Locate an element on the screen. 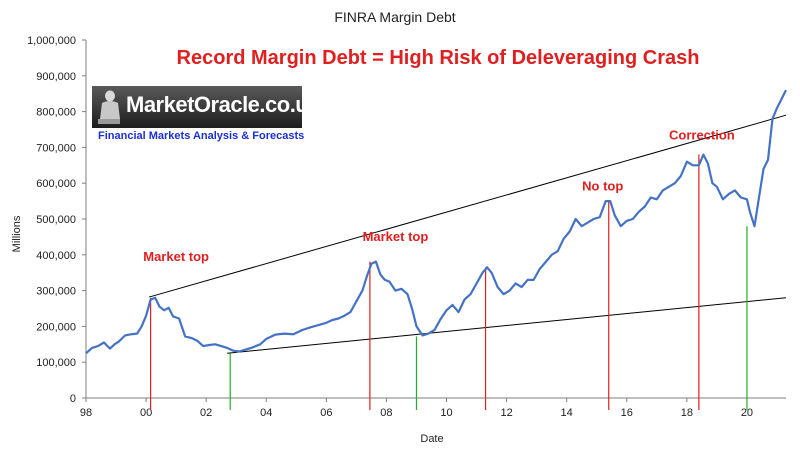 The width and height of the screenshot is (800, 451). y-tick-label: 600,000 is located at coordinates (56, 184).